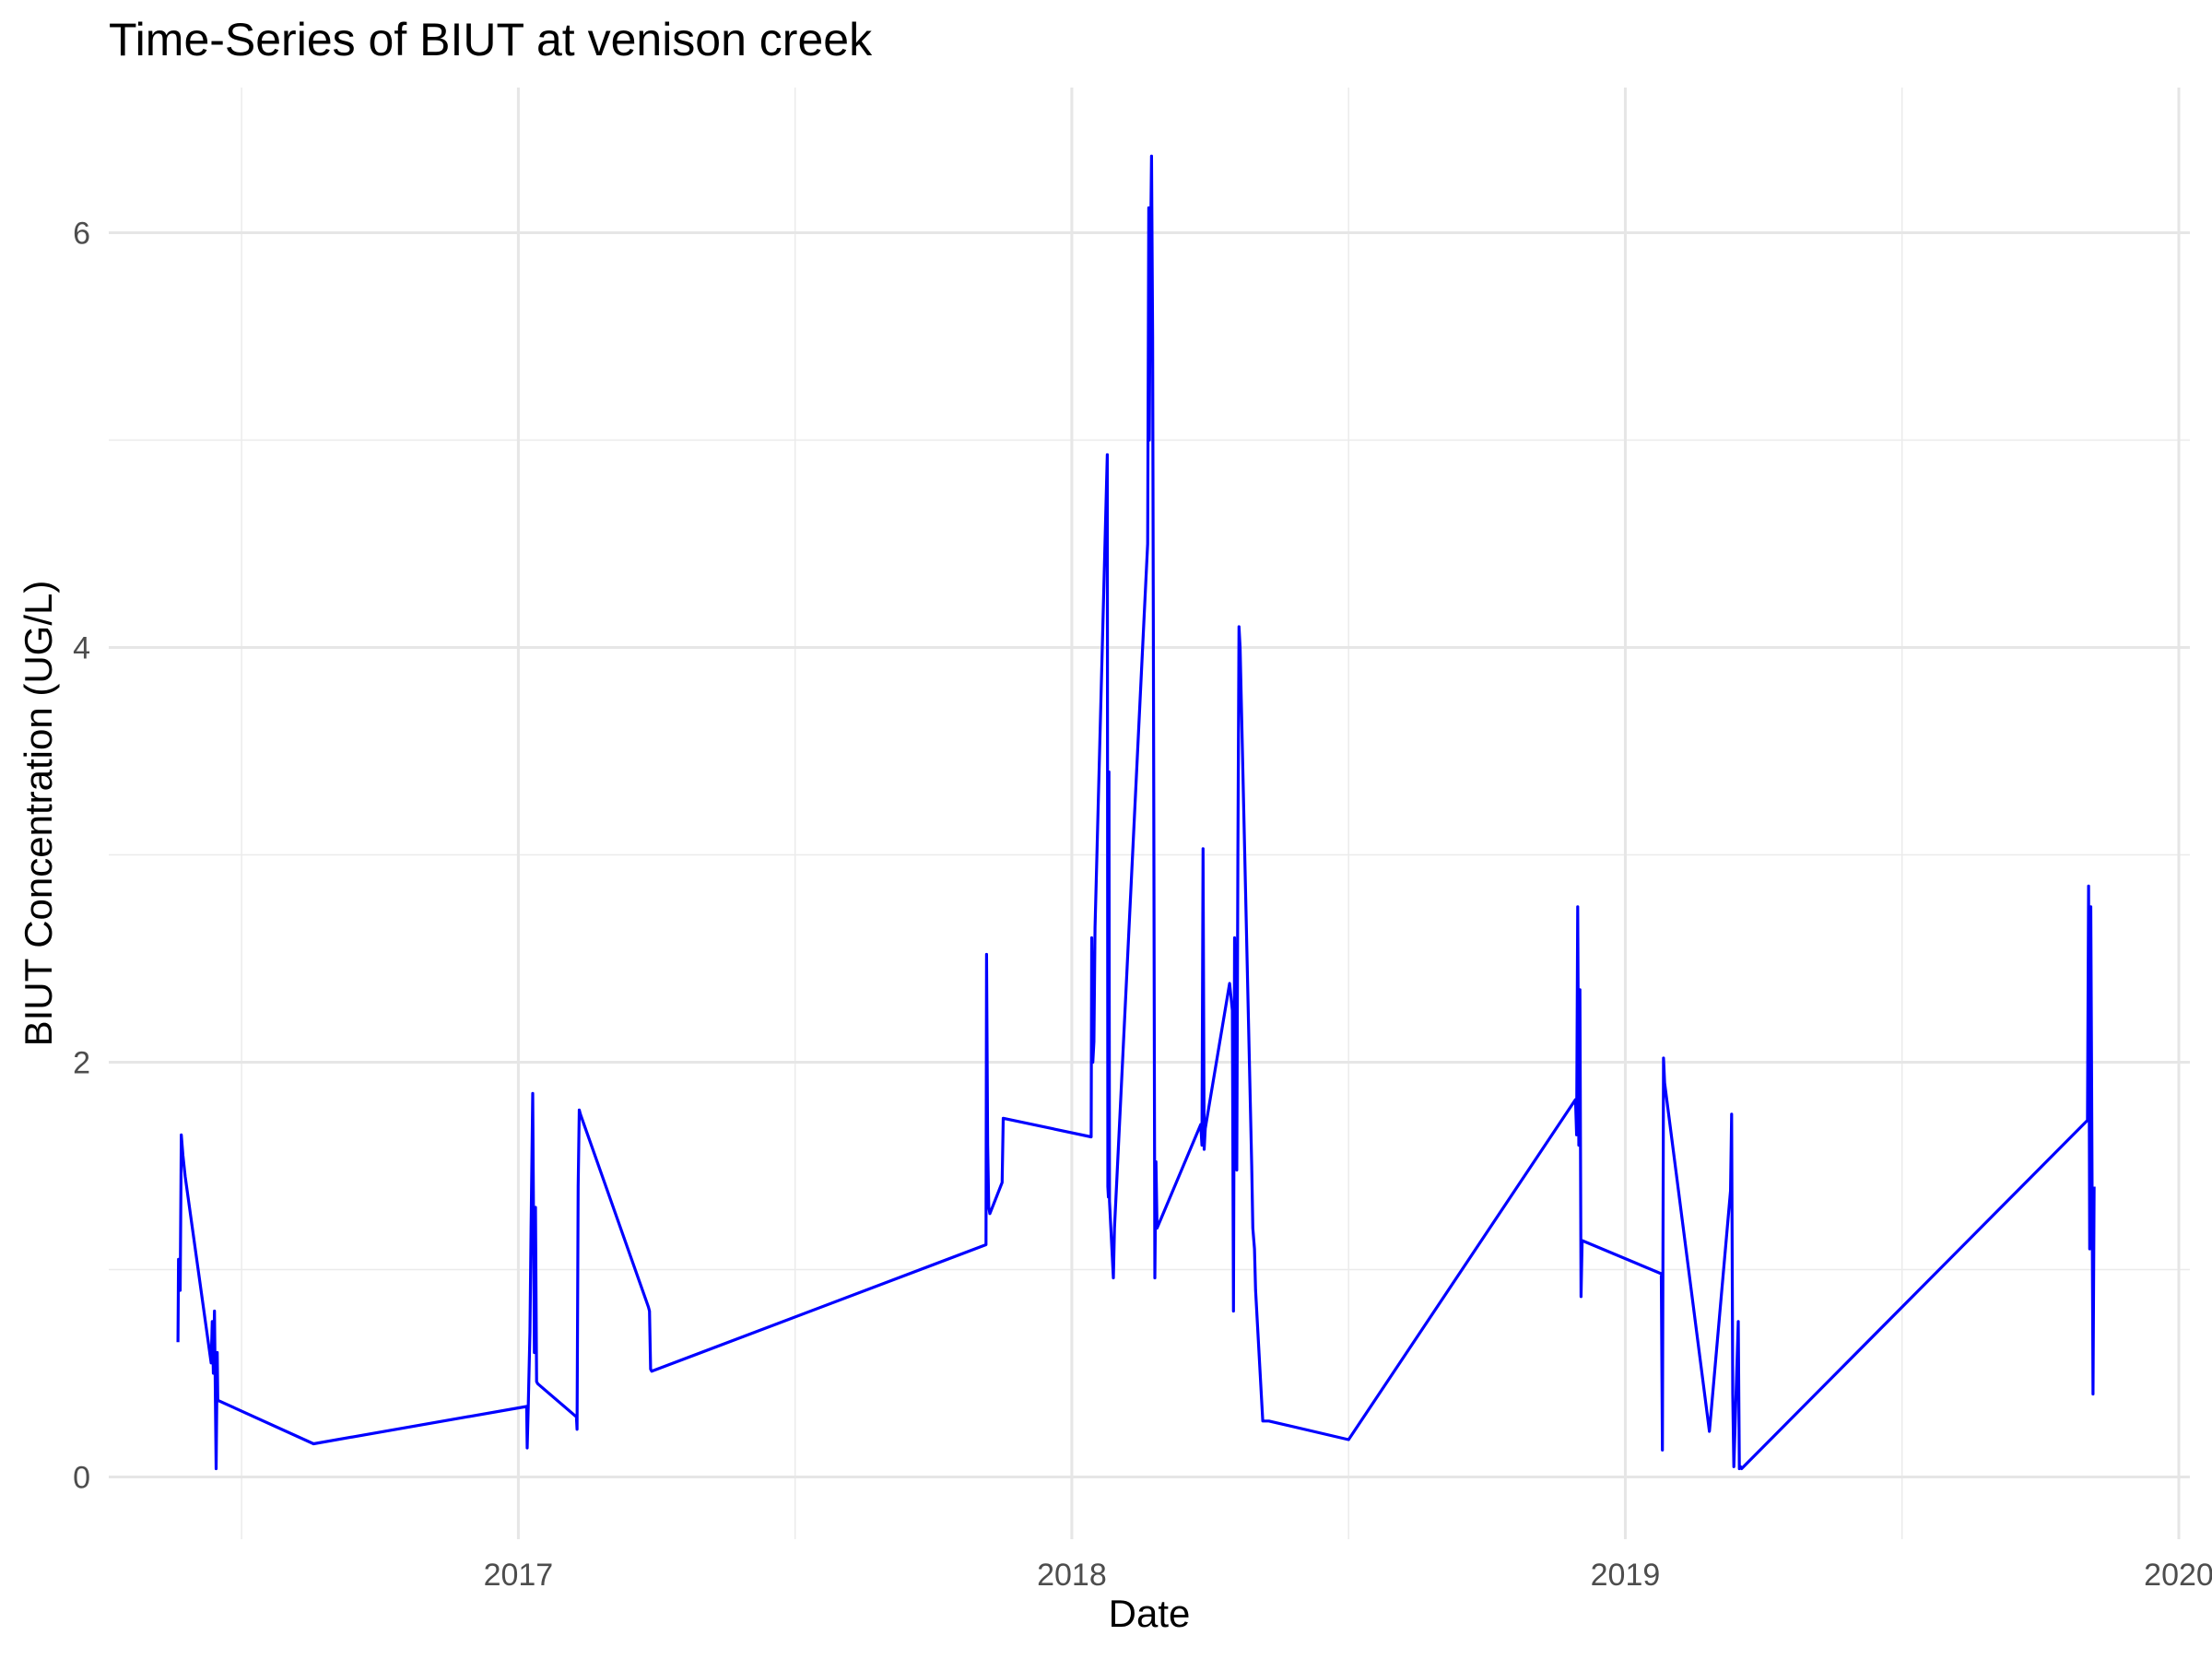 This screenshot has width=2212, height=1659. Describe the element at coordinates (81, 648) in the screenshot. I see `y-tick-label: 4` at that location.